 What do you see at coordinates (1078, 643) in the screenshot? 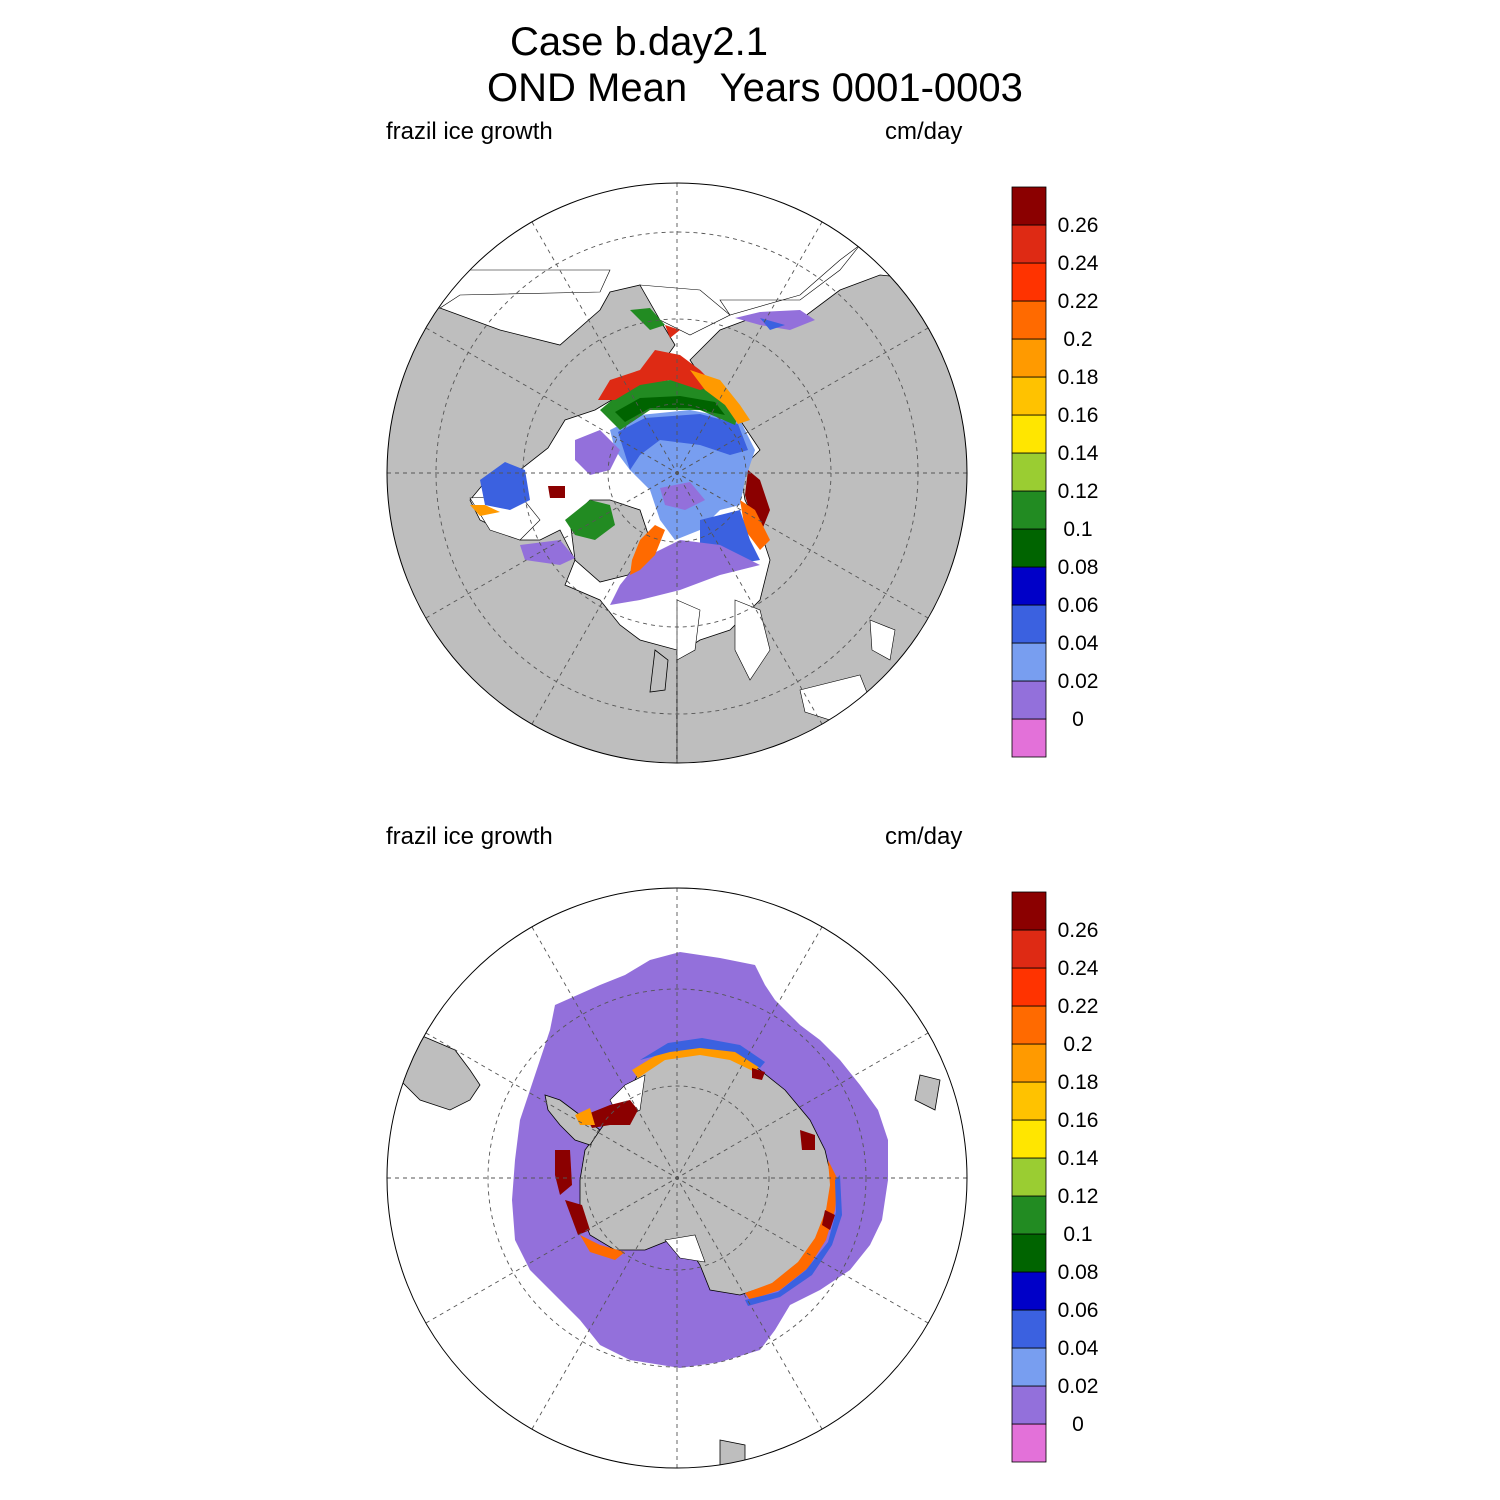
I see `north-colorbar-label: 0.04` at bounding box center [1078, 643].